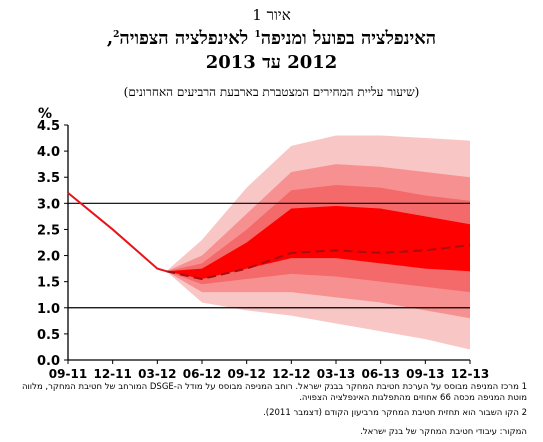 The image size is (543, 442). What do you see at coordinates (48, 230) in the screenshot?
I see `y-tick-label-5: 2.5` at bounding box center [48, 230].